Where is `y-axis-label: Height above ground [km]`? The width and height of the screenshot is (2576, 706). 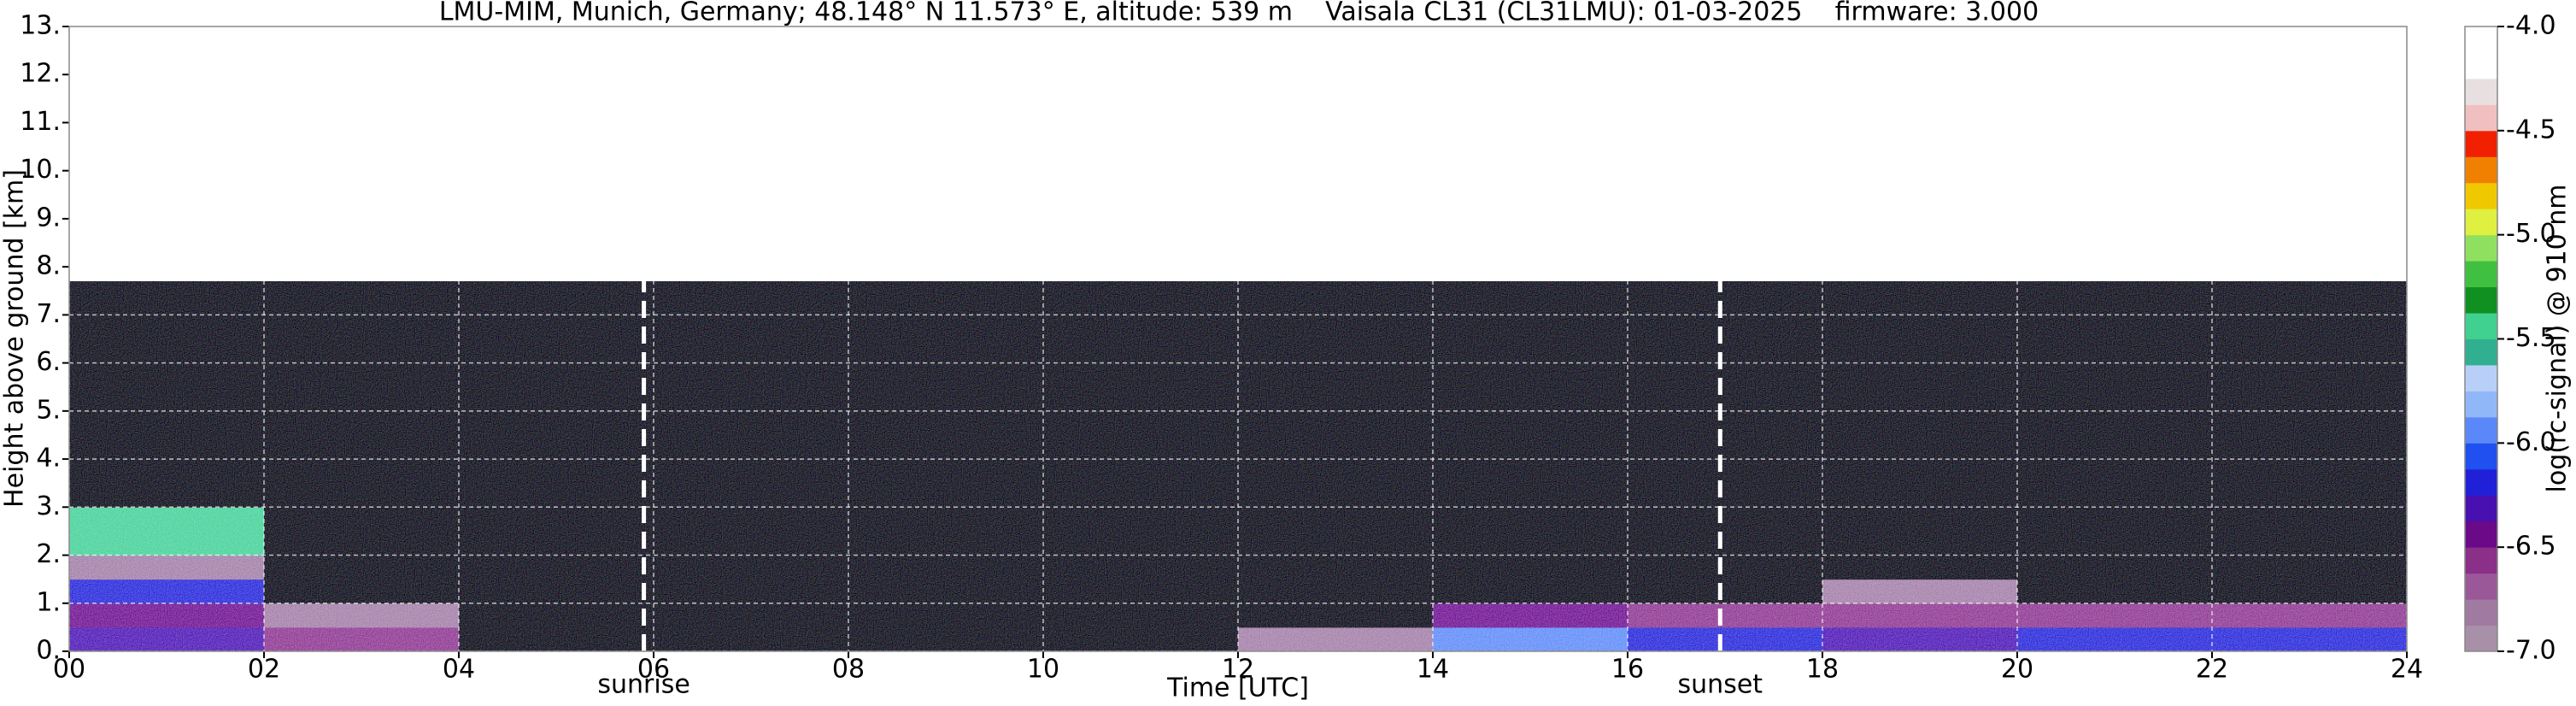
y-axis-label: Height above ground [km] is located at coordinates (15, 338).